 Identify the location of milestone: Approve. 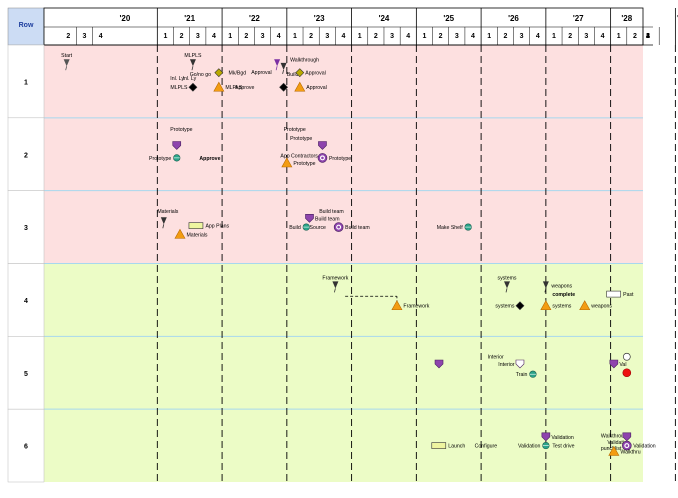
(209, 159).